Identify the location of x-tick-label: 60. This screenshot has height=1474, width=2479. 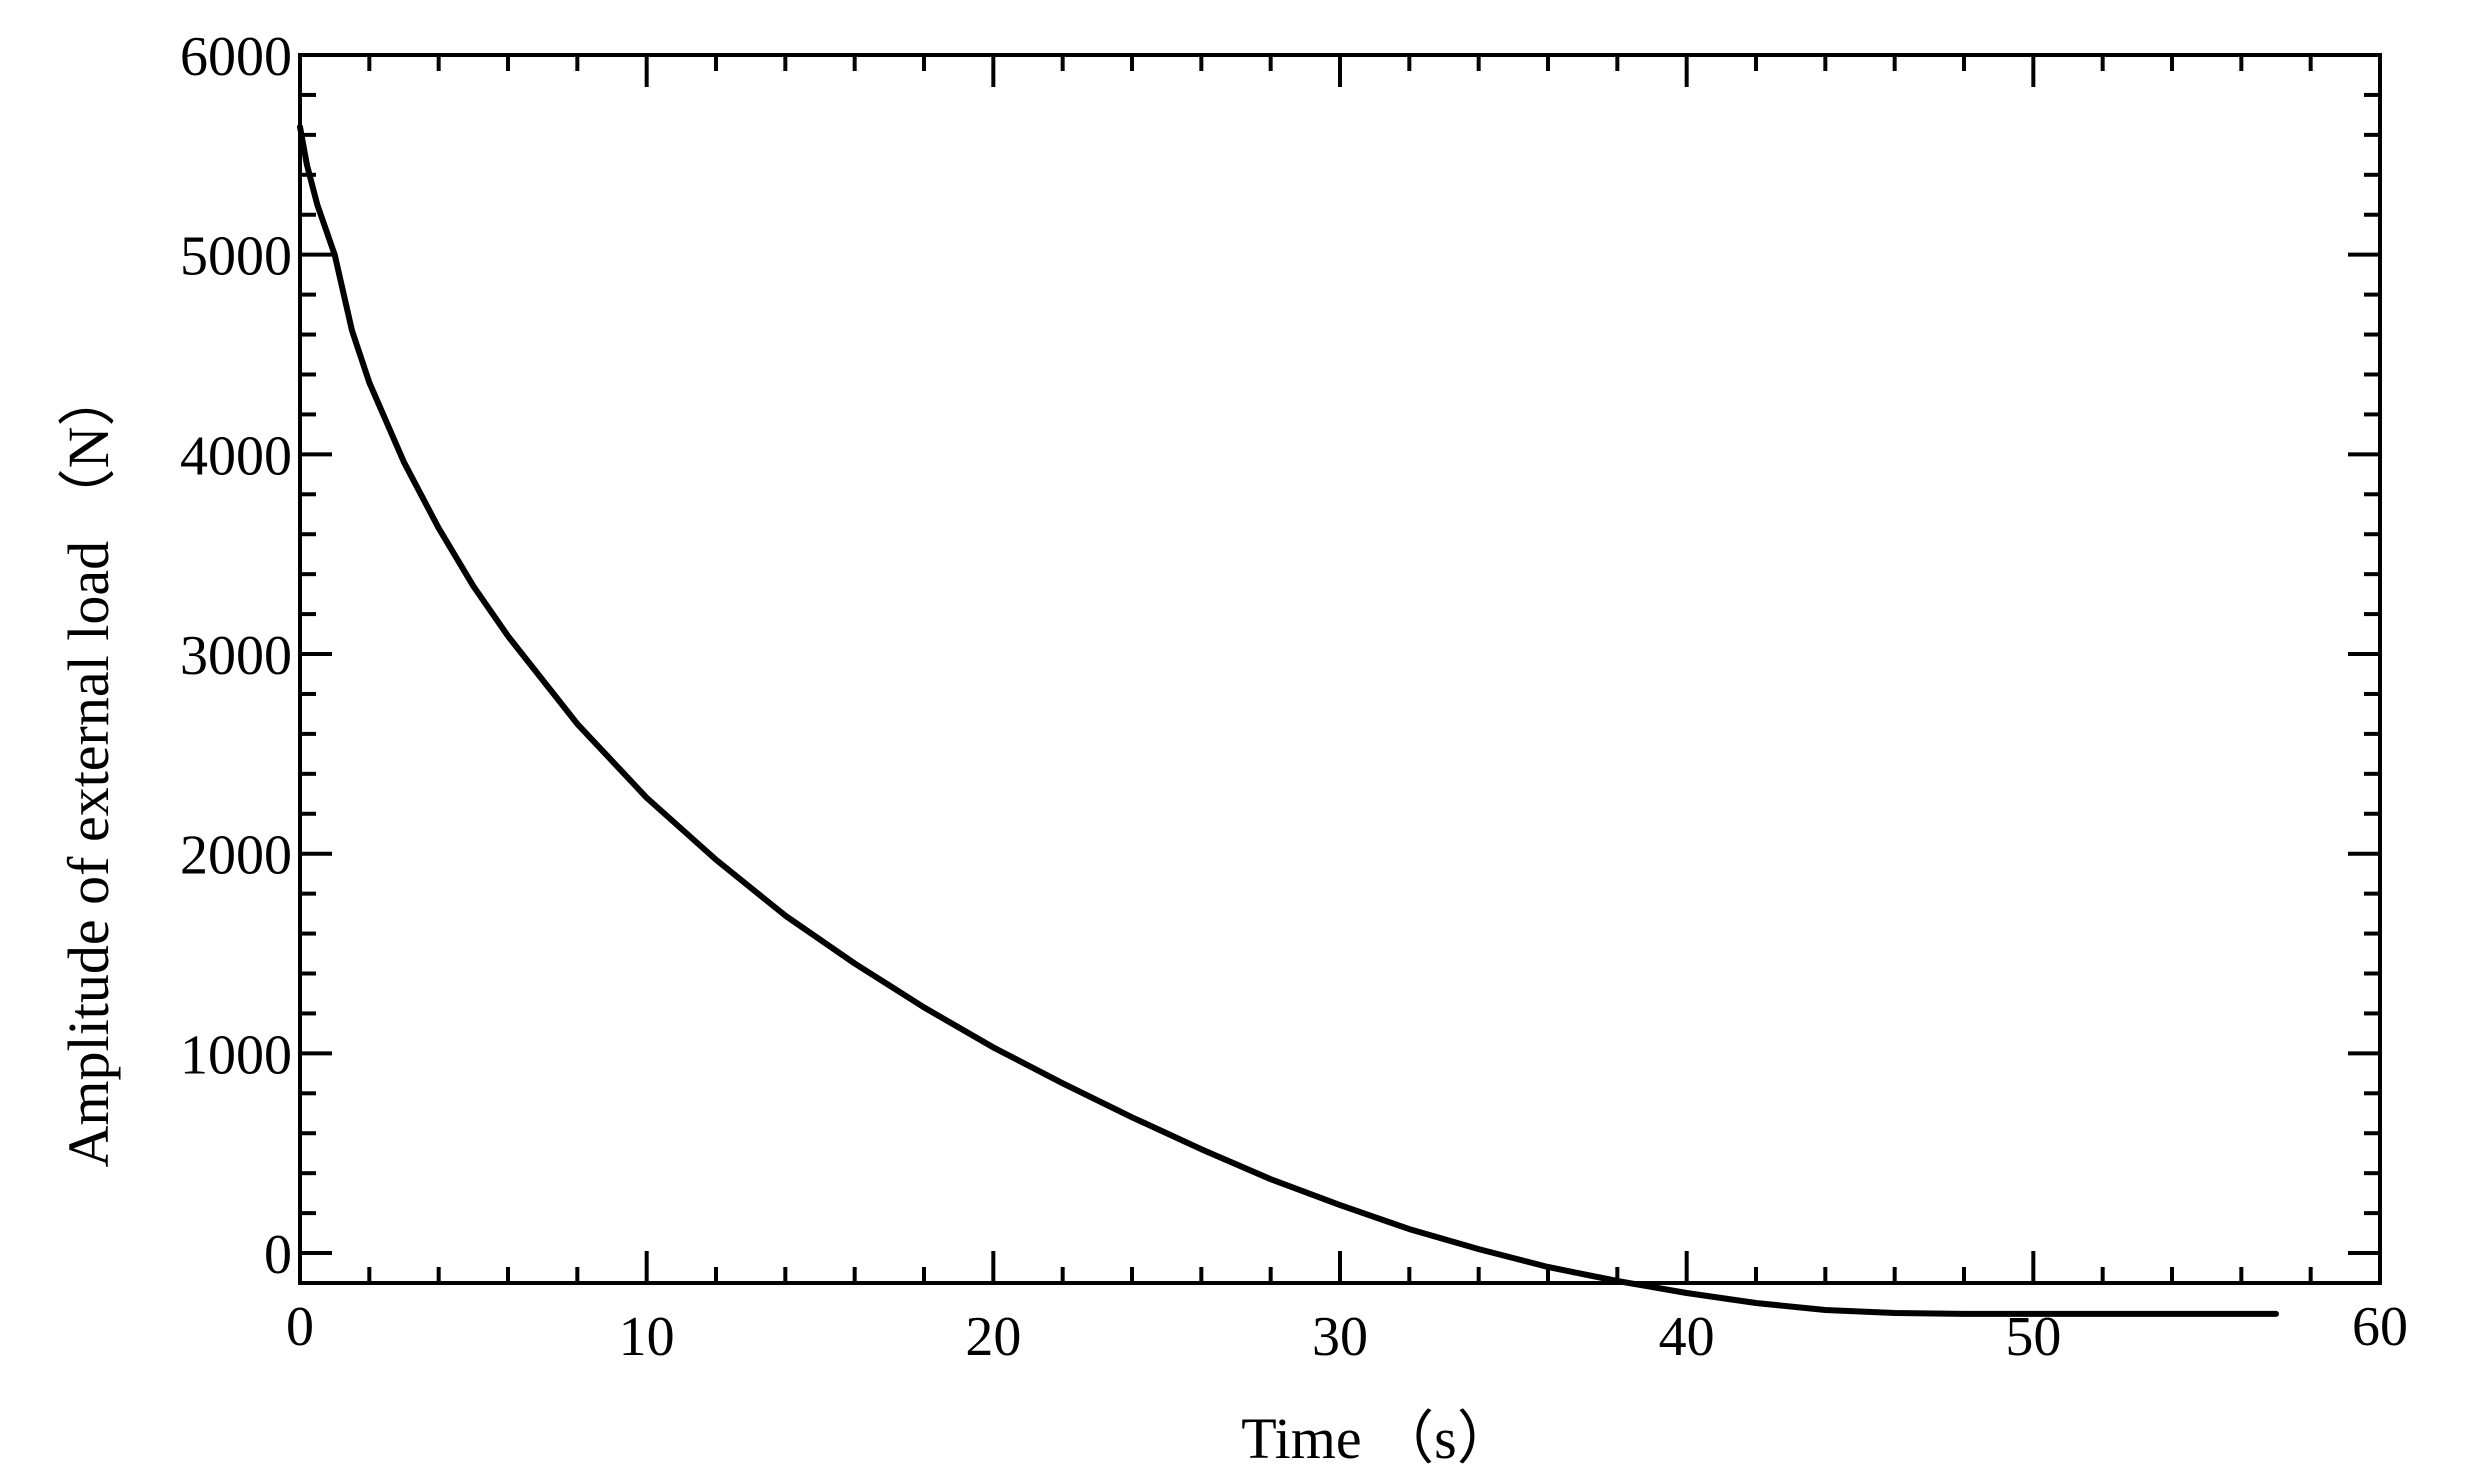
(2380, 1327).